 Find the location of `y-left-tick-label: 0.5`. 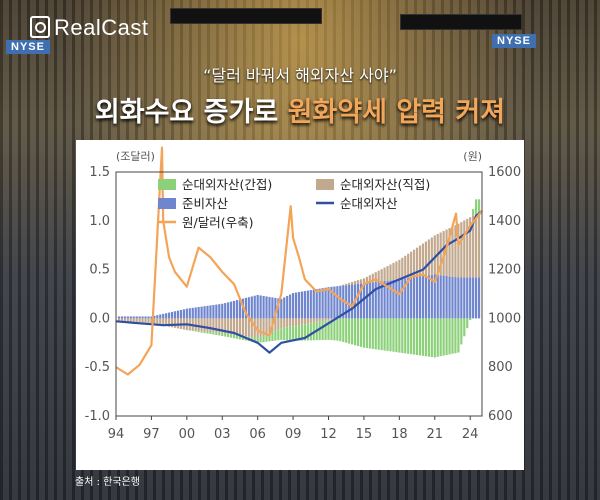

y-left-tick-label: 0.5 is located at coordinates (99, 270).